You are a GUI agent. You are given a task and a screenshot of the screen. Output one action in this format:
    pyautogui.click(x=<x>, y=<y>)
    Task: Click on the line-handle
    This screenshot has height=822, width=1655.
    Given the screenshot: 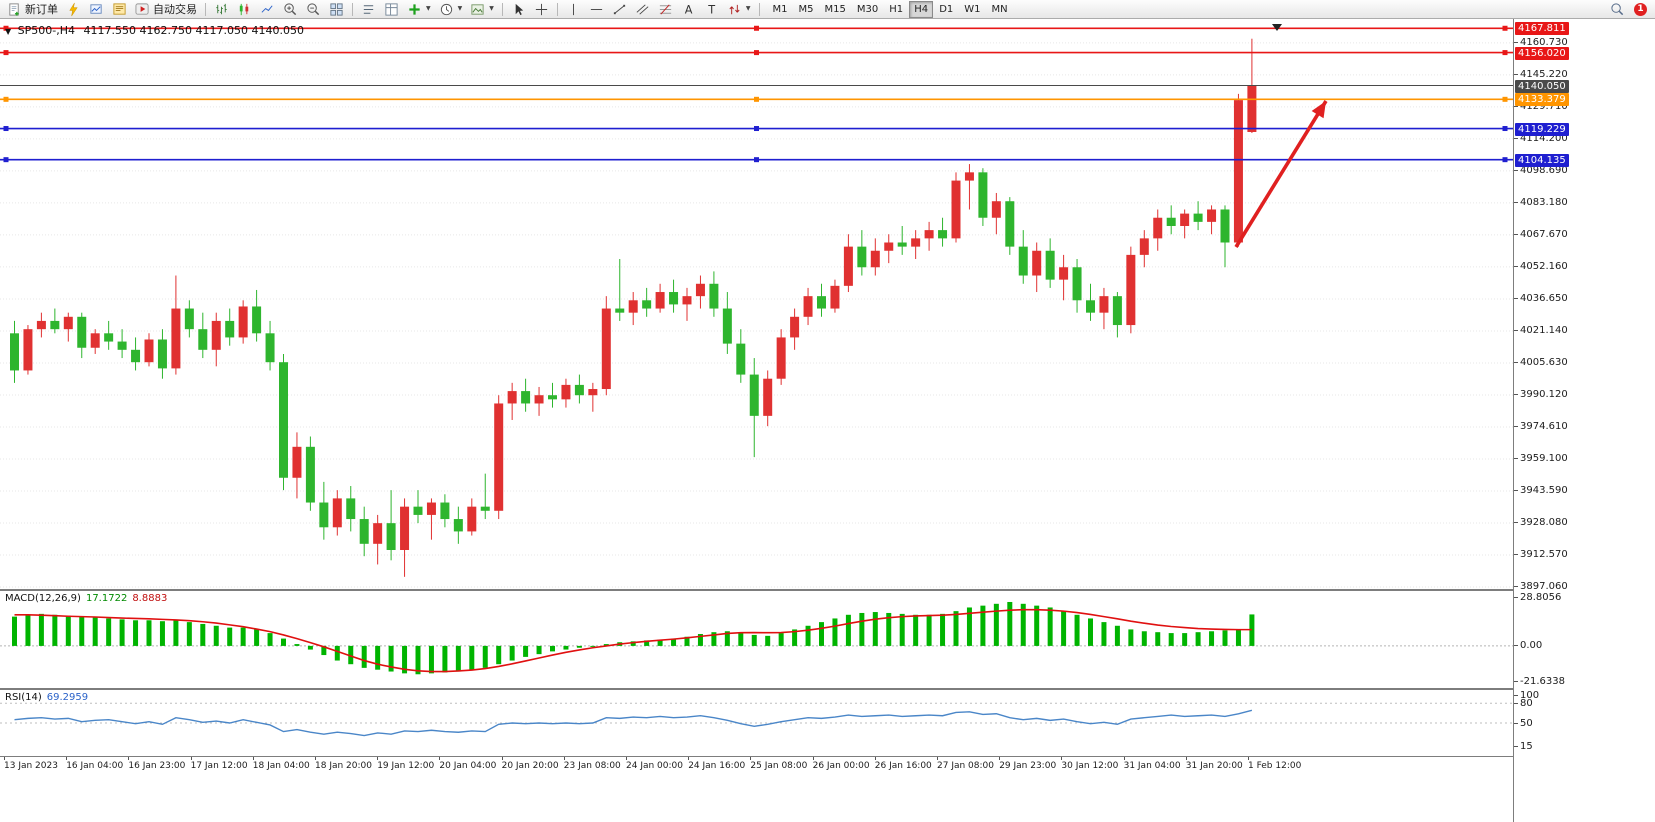 What is the action you would take?
    pyautogui.click(x=1505, y=129)
    